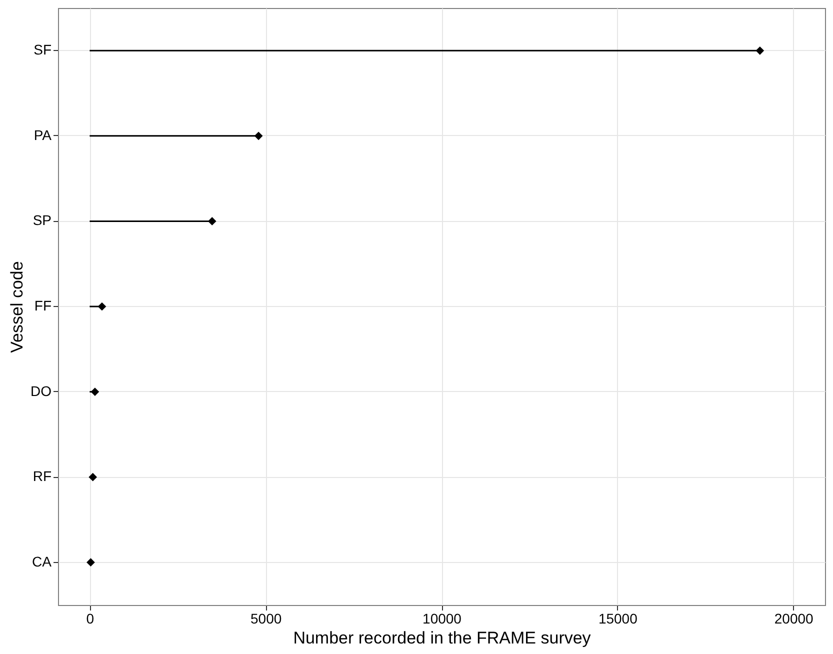  I want to click on y-tick-label: FF, so click(43, 306).